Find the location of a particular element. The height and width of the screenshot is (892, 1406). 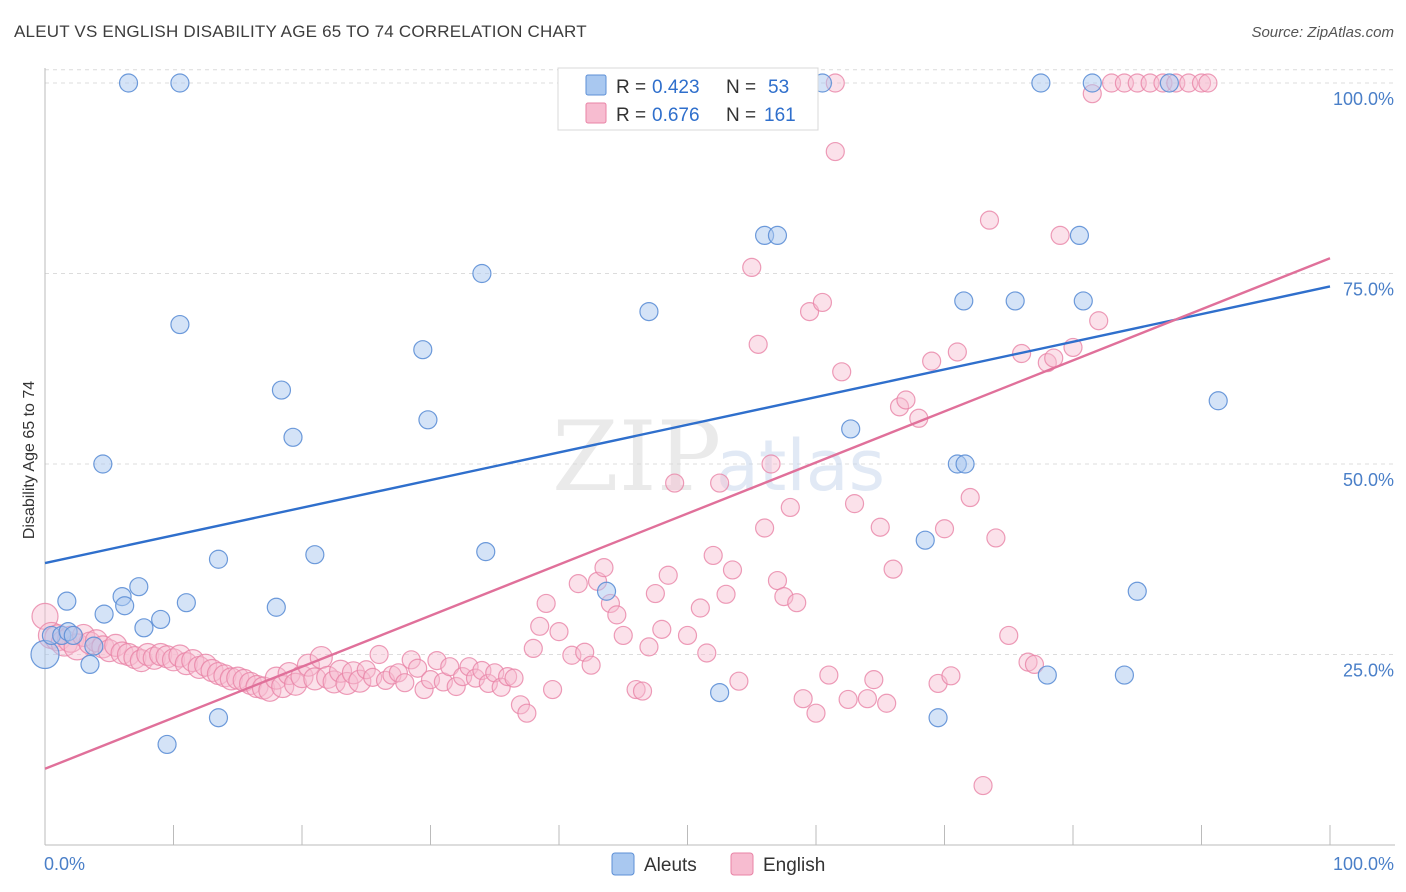

aleut-r-value: 0.423 is located at coordinates (676, 87).